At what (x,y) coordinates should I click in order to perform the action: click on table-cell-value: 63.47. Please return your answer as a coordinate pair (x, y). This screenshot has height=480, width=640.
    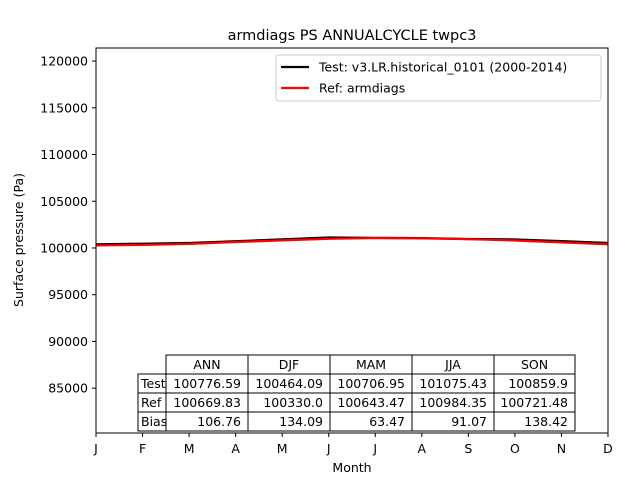
    Looking at the image, I should click on (387, 421).